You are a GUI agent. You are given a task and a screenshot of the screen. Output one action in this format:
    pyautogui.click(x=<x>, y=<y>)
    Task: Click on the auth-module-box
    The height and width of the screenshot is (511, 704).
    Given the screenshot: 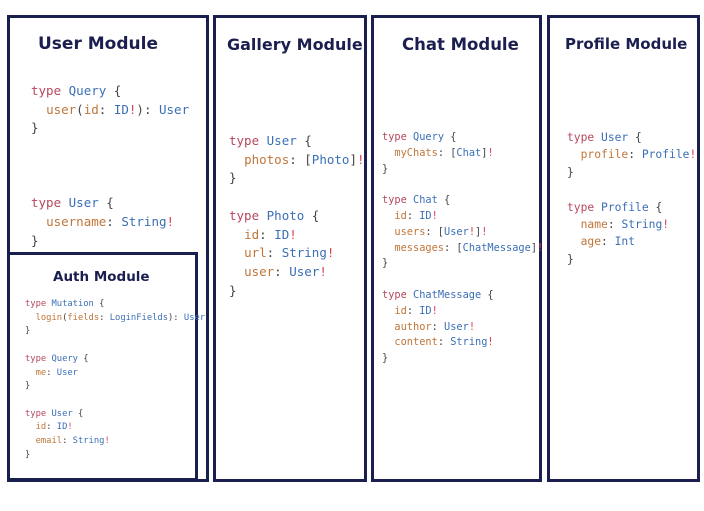 What is the action you would take?
    pyautogui.click(x=102, y=366)
    